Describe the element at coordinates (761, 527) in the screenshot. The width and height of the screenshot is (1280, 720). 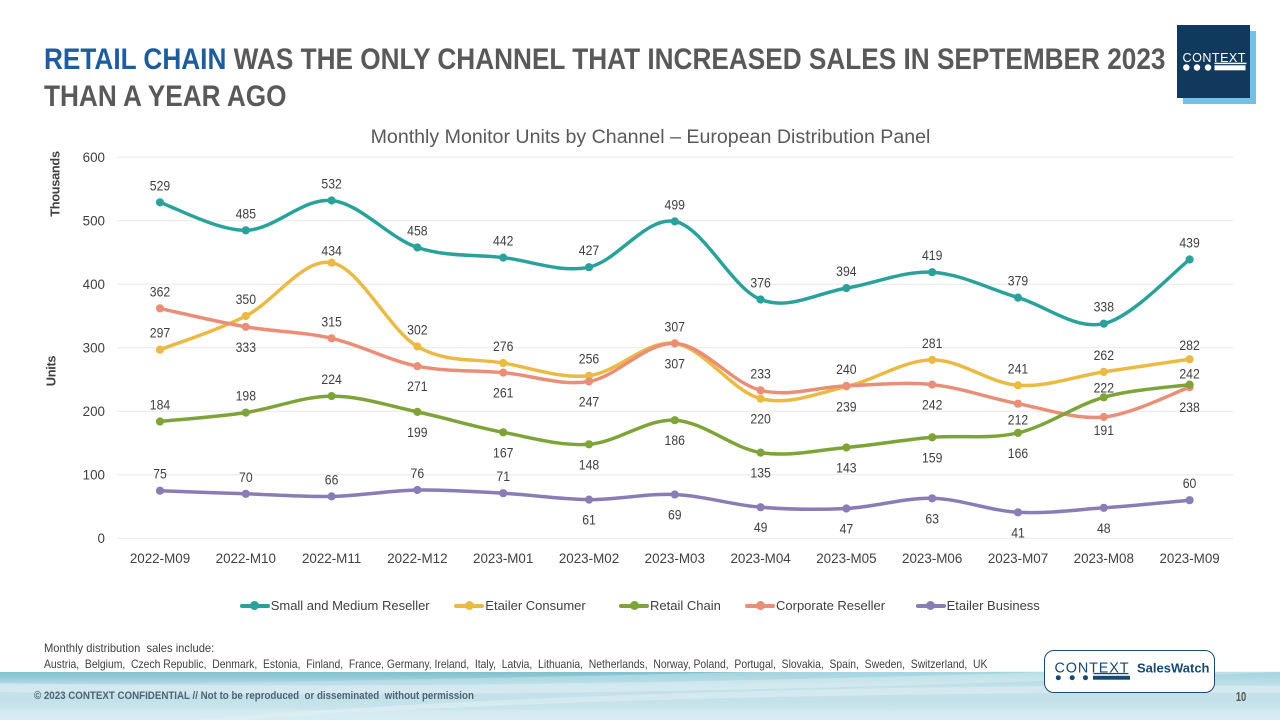
I see `svg-text: 49` at that location.